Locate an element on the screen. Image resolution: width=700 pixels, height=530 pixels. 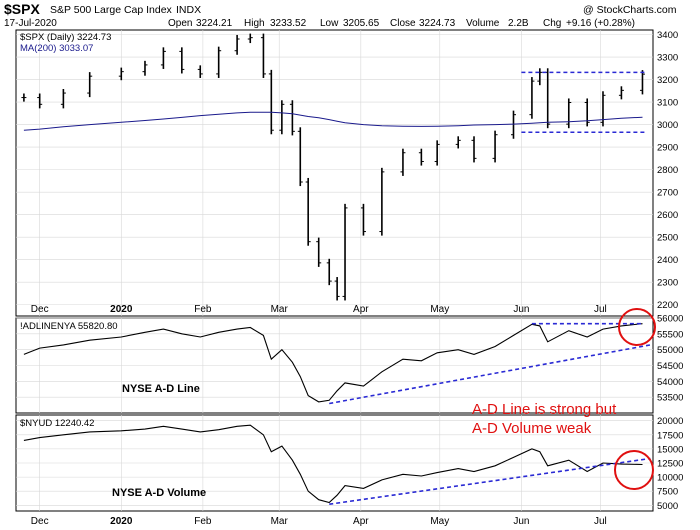
adline-label: NYSE A-D Line is located at coordinates (161, 389).